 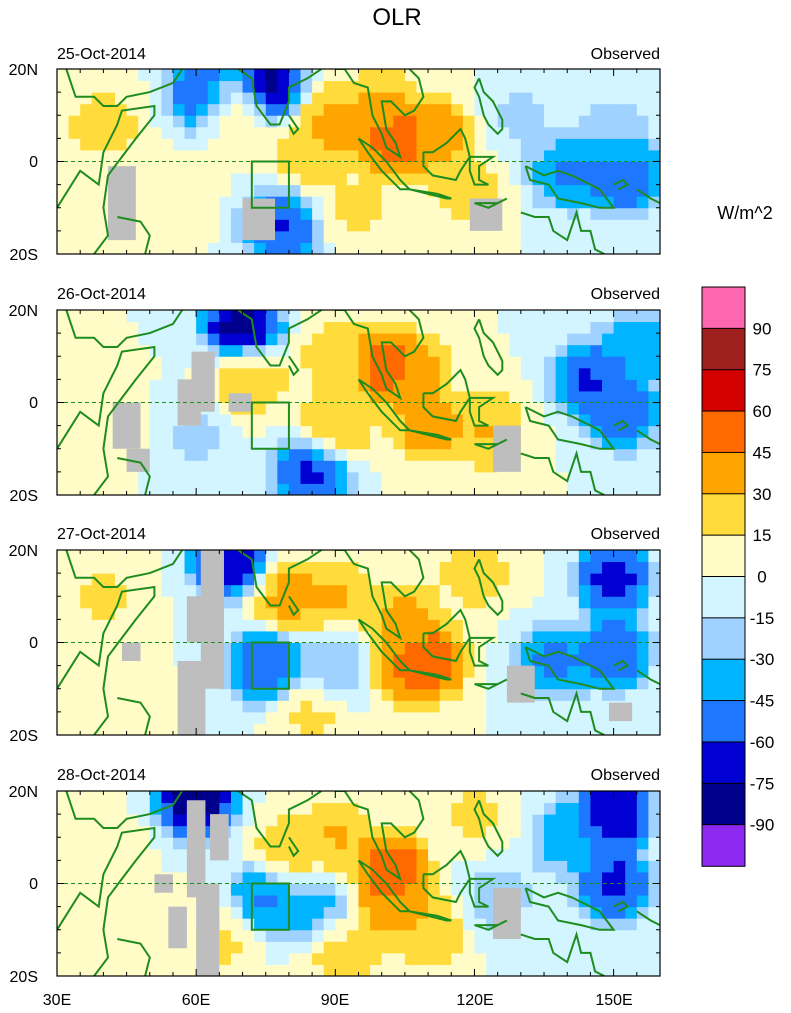 I want to click on colorbar-swatch, so click(x=723, y=349).